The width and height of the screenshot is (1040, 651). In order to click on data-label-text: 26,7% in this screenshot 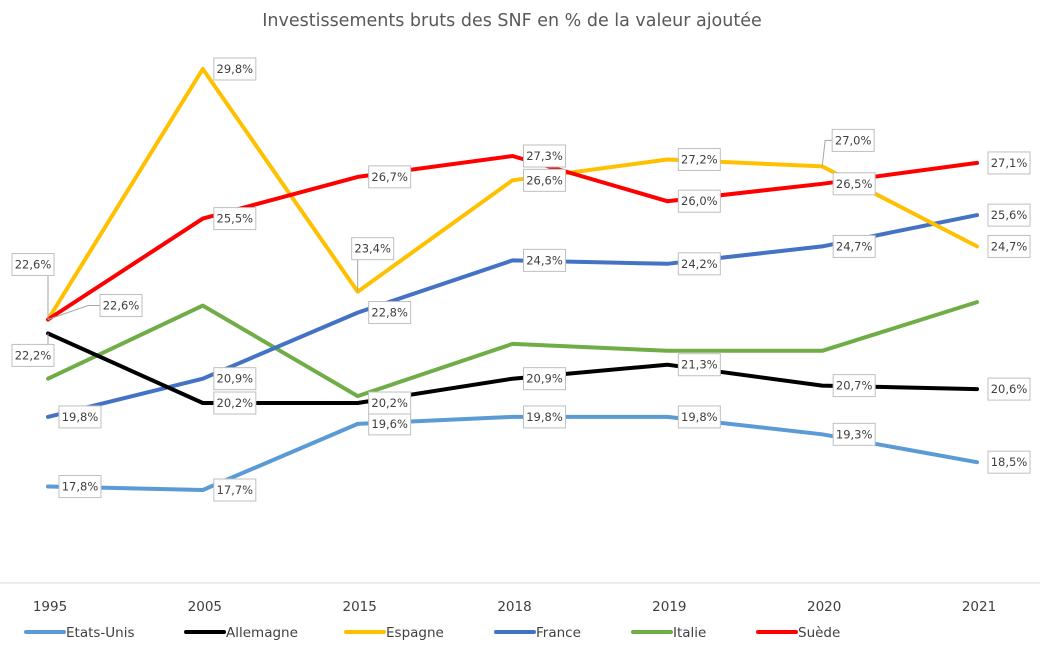, I will do `click(389, 177)`.